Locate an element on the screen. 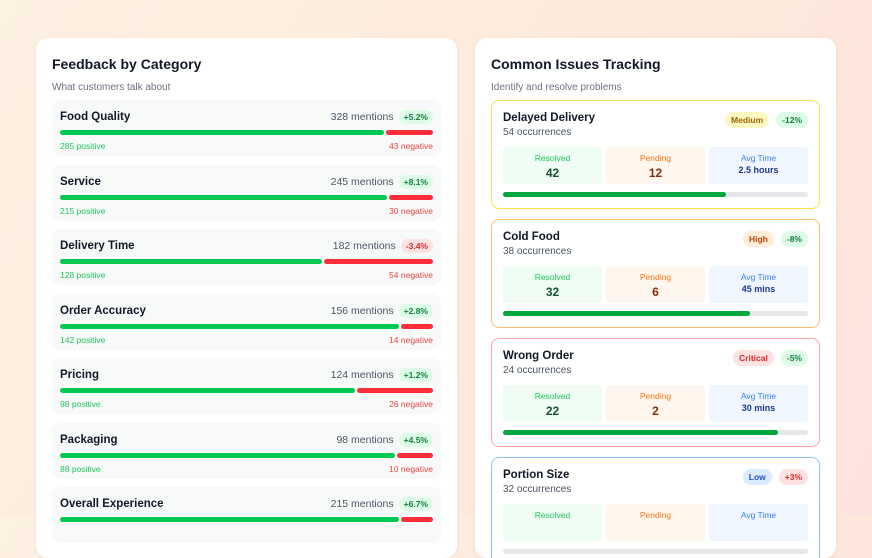 This screenshot has height=558, width=872. panel-subtitle: Identify and resolve problems is located at coordinates (556, 87).